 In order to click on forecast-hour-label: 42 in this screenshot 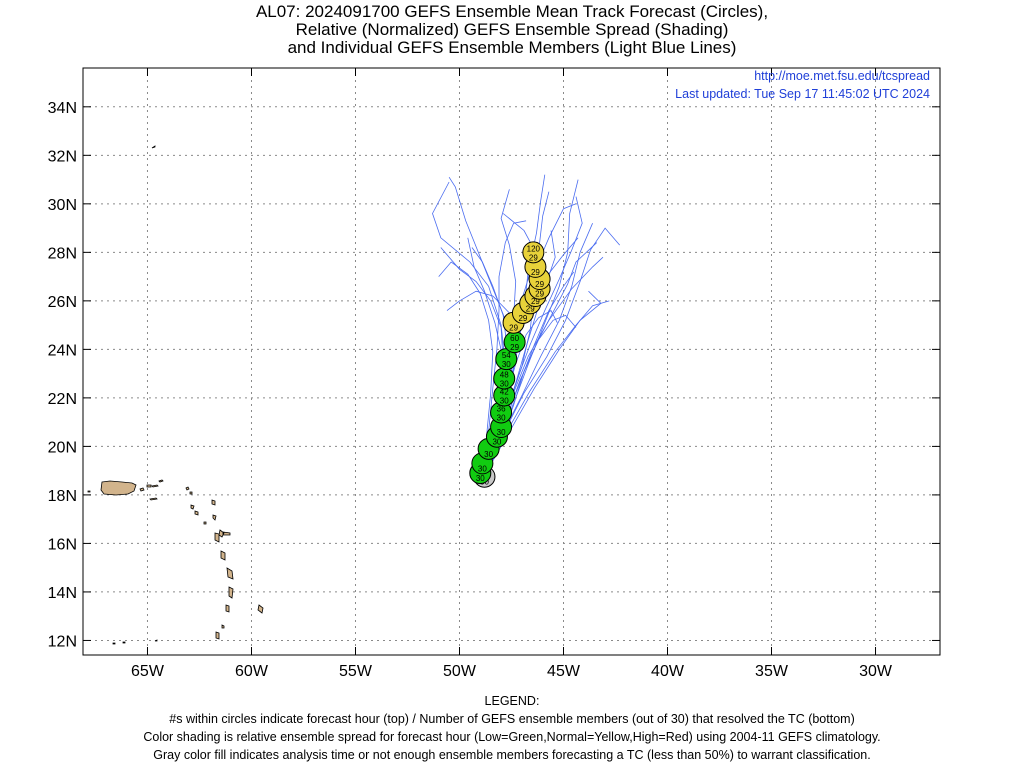, I will do `click(504, 391)`.